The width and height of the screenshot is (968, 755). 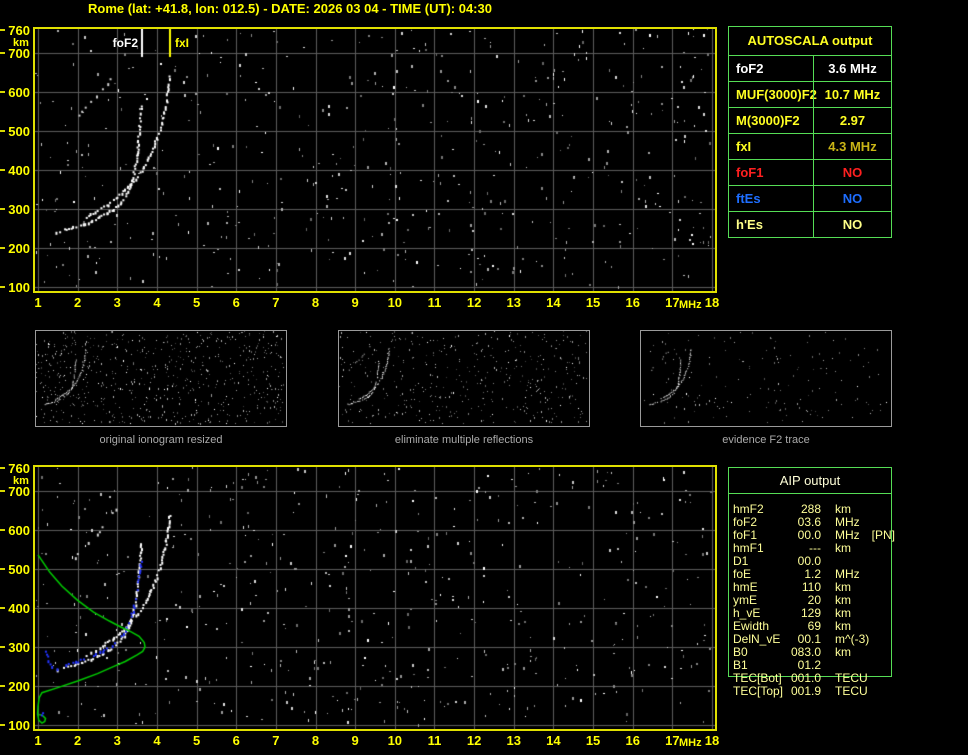 I want to click on aip-value: 129, so click(x=810, y=613).